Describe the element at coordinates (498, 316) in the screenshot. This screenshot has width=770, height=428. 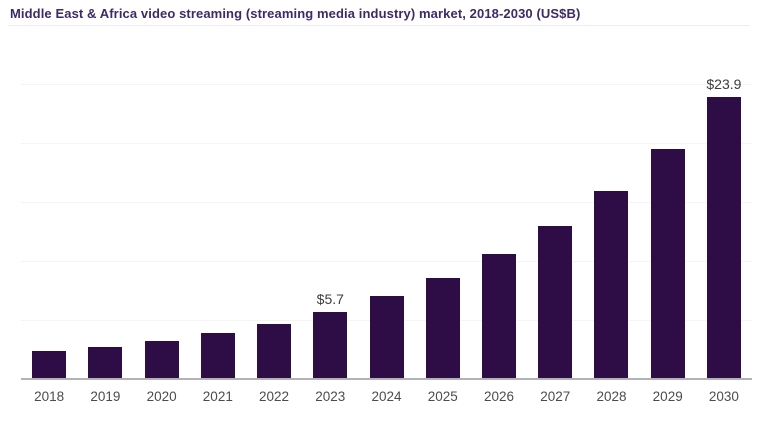
I see `bar-2026` at that location.